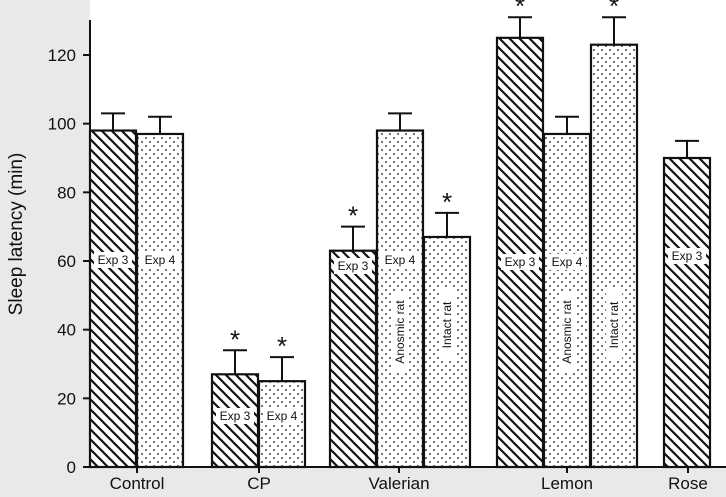 The width and height of the screenshot is (726, 497). What do you see at coordinates (66, 330) in the screenshot?
I see `y-tick-label: 40` at bounding box center [66, 330].